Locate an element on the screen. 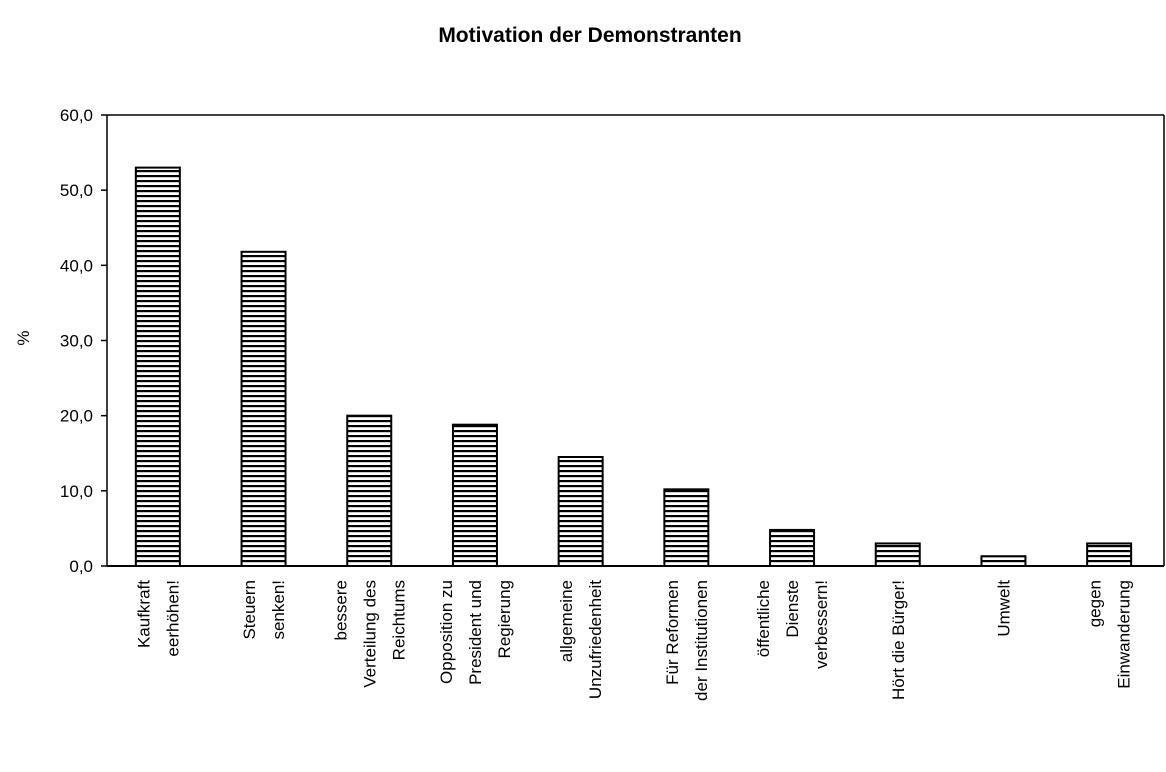 The width and height of the screenshot is (1166, 772). x-category-label: Umwelt is located at coordinates (1003, 608).